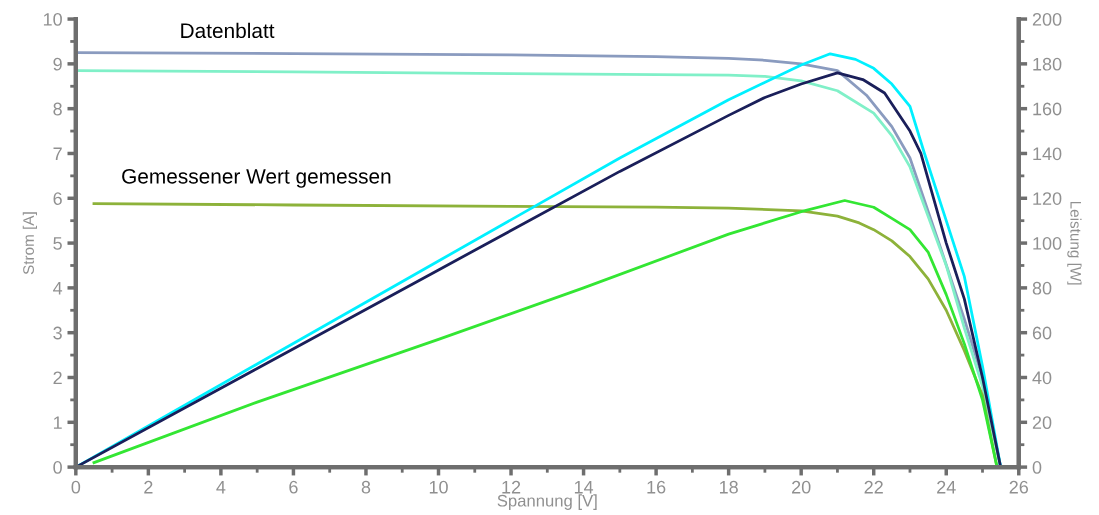  What do you see at coordinates (584, 487) in the screenshot?
I see `x-tick-label: 14` at bounding box center [584, 487].